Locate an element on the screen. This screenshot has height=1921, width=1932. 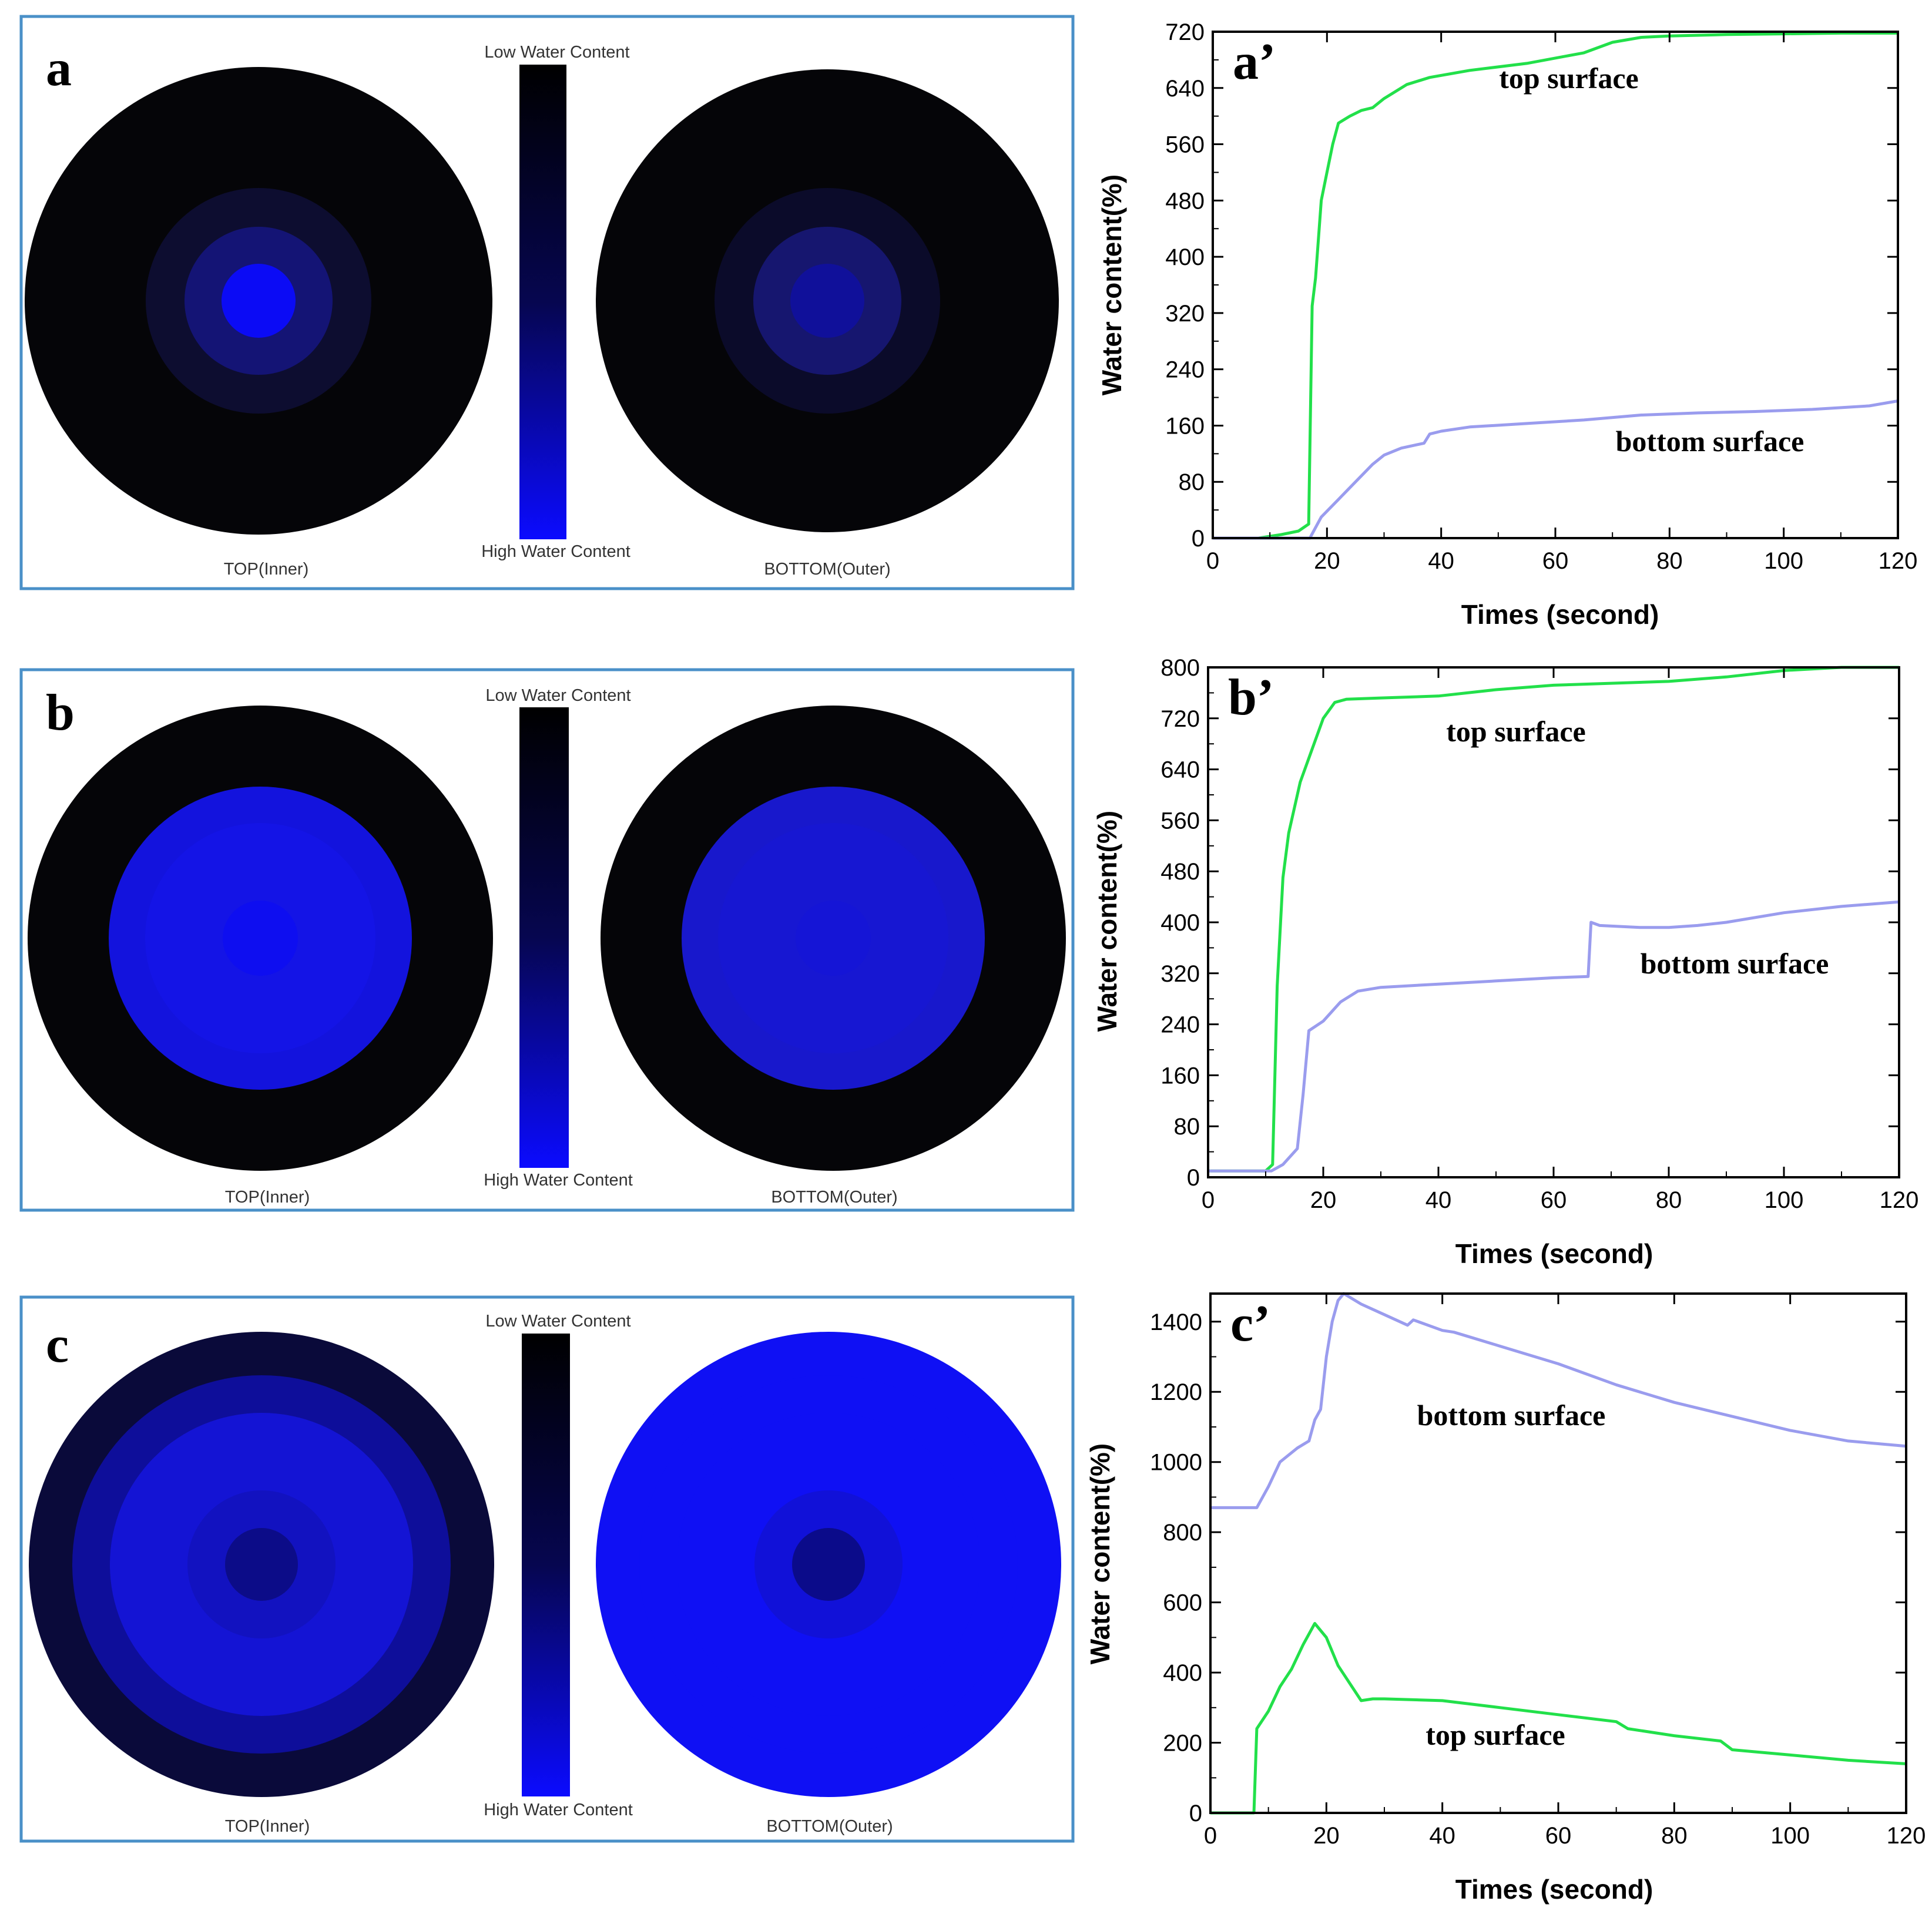
chart-panel-label: b’ is located at coordinates (1251, 697).